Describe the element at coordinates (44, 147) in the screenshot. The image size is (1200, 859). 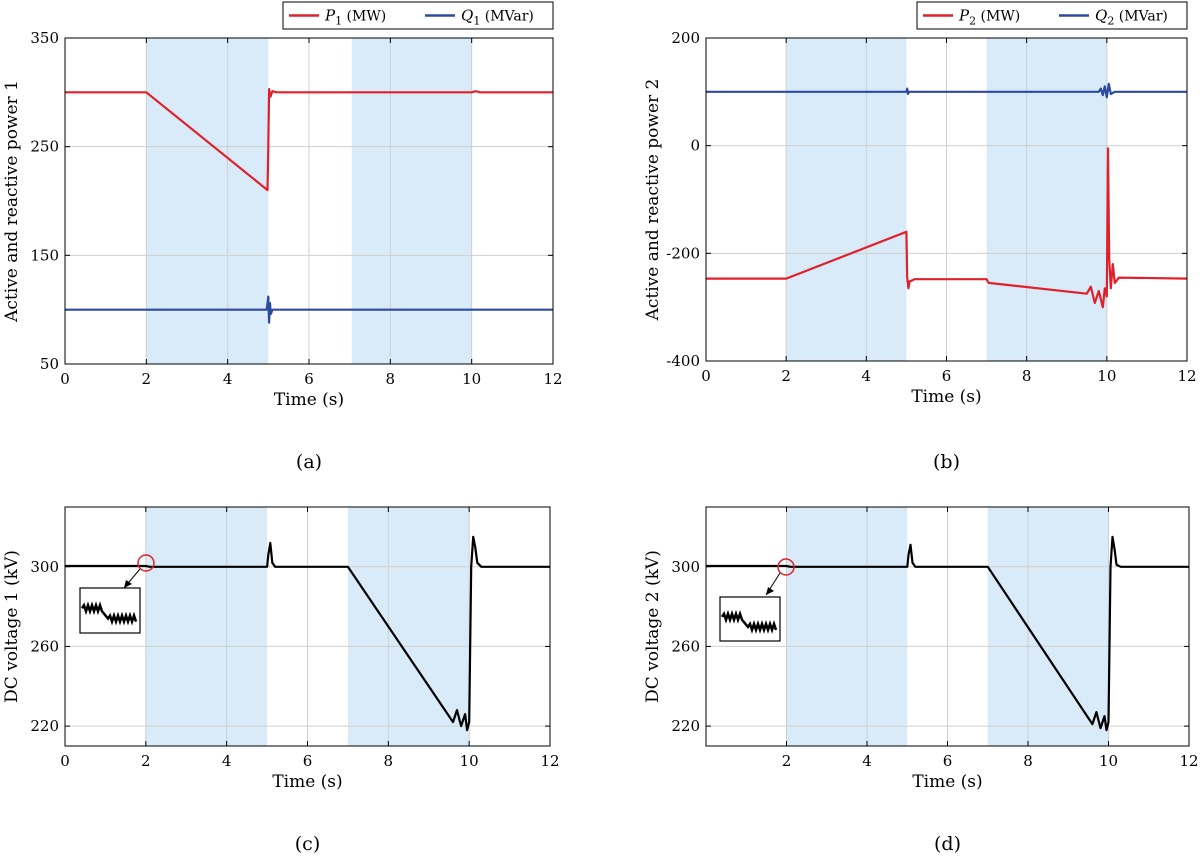
I see `y-tick-label: 250` at that location.